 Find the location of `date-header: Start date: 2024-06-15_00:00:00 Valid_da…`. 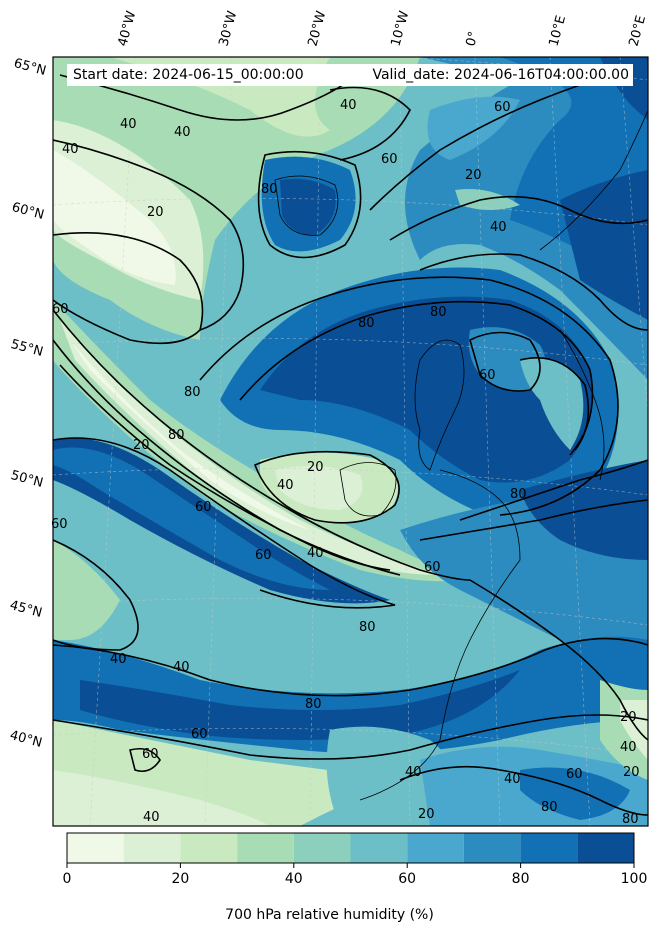

date-header: Start date: 2024-06-15_00:00:00 Valid_da… is located at coordinates (350, 75).